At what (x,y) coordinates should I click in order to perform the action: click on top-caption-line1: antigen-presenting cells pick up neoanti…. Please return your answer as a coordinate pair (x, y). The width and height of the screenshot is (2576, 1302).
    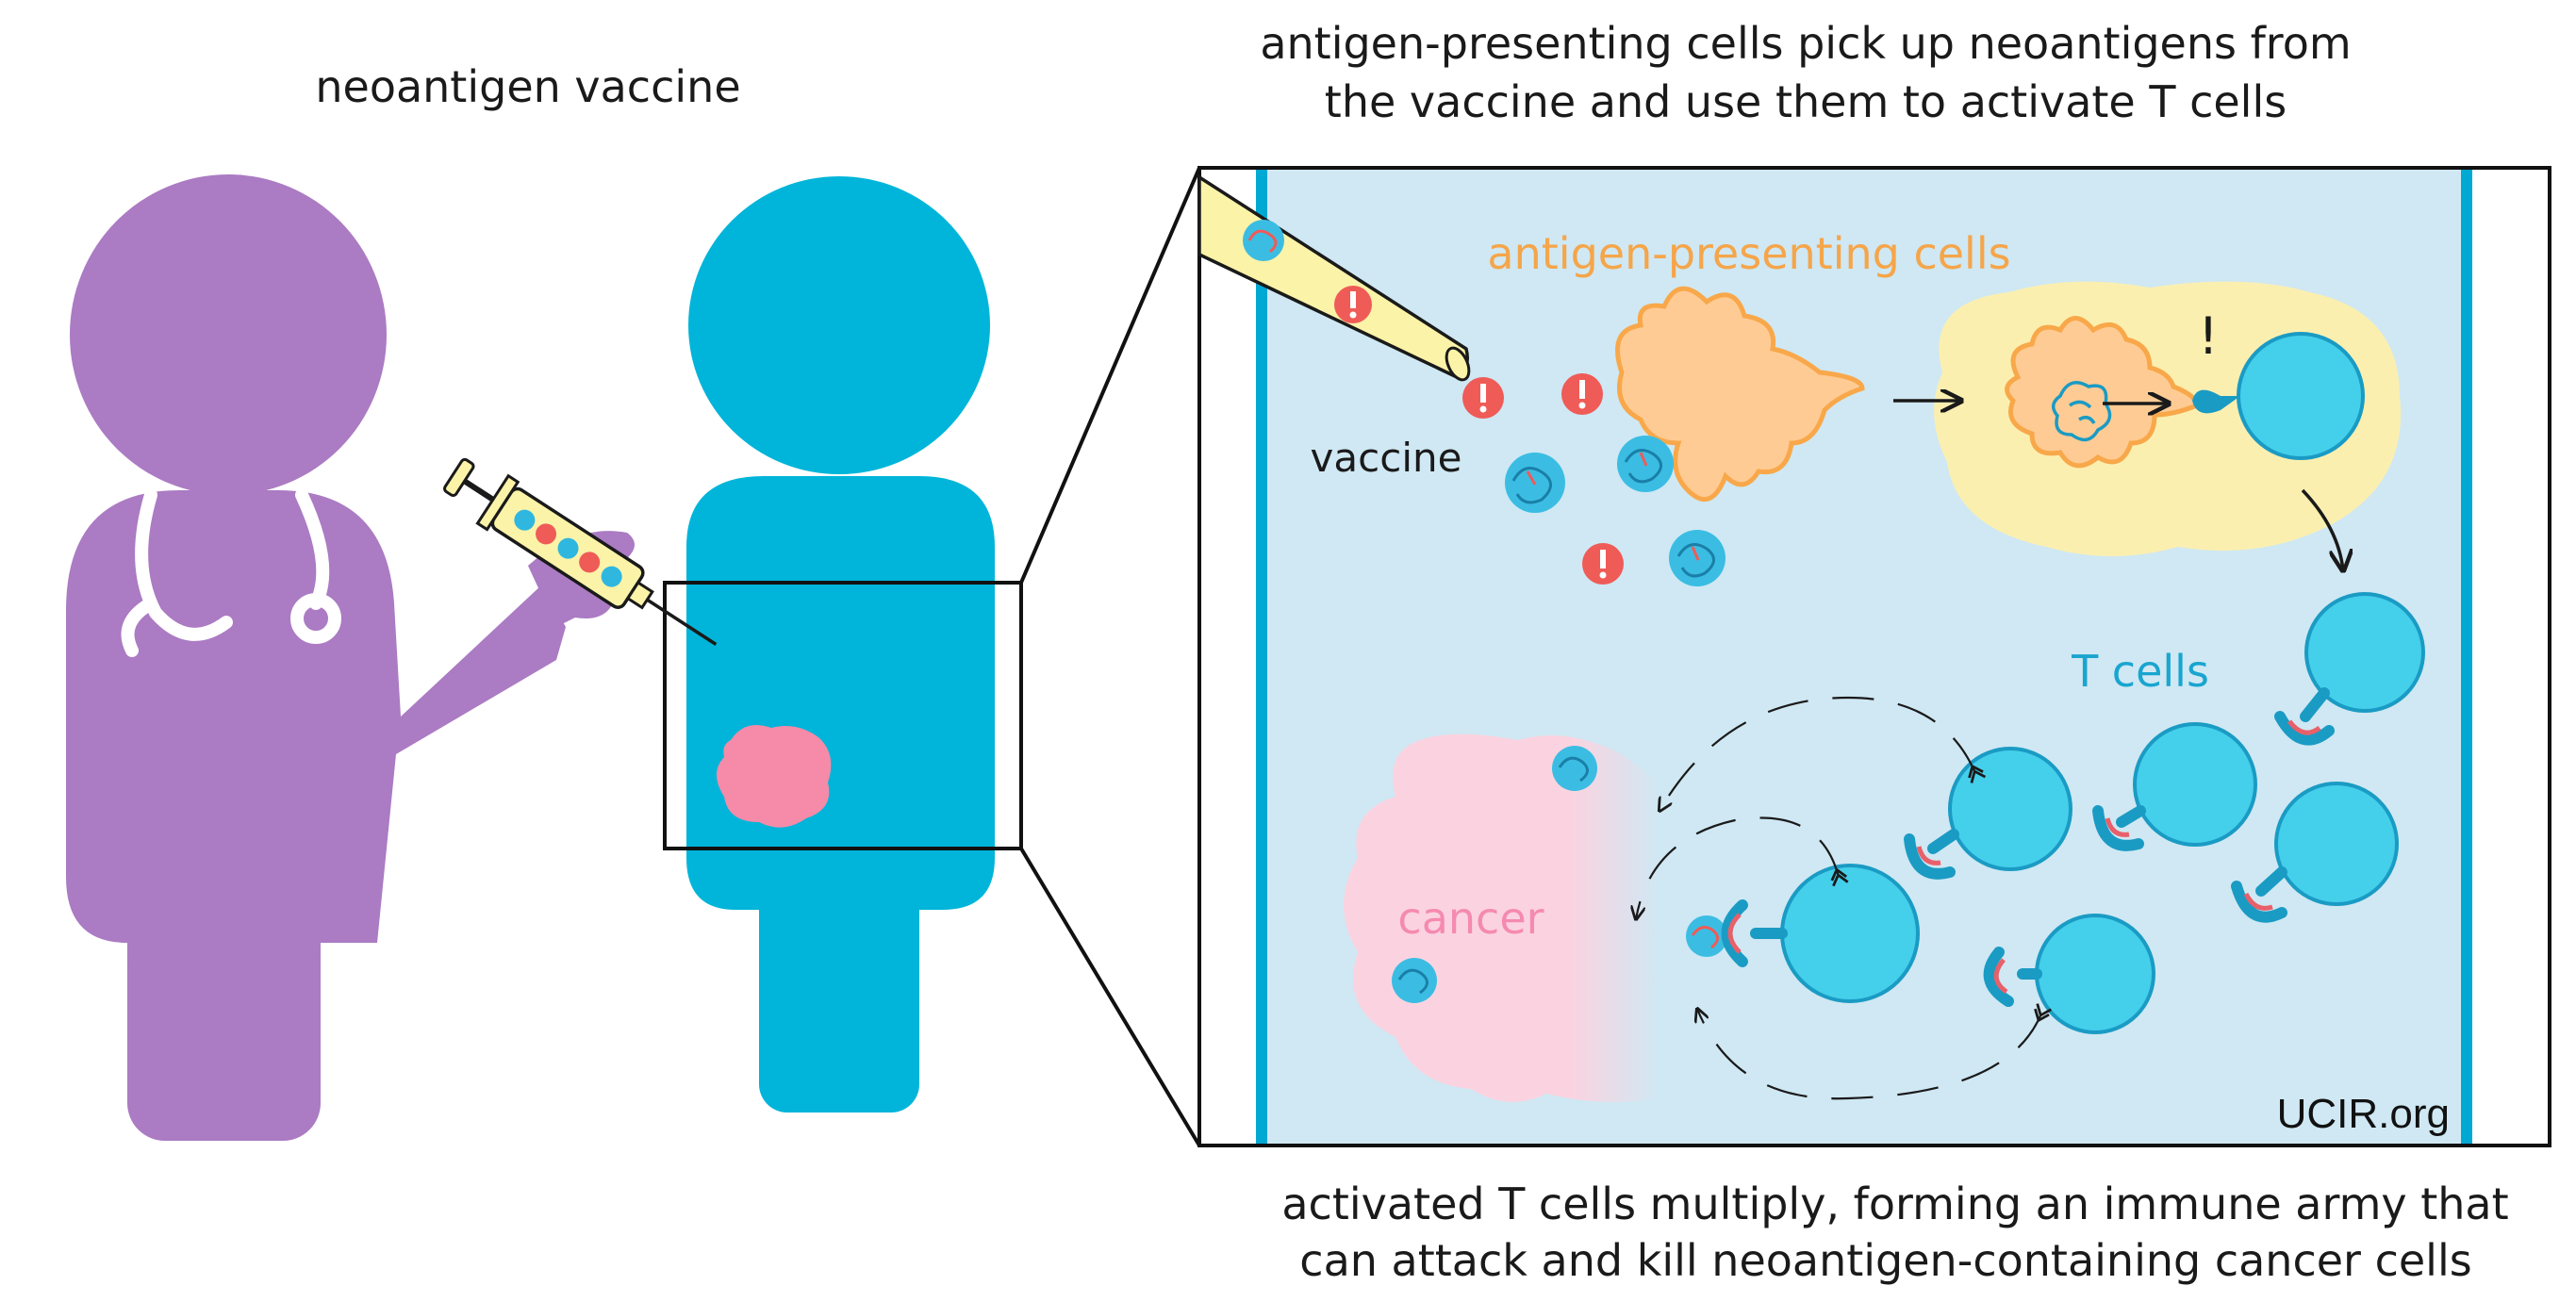
    Looking at the image, I should click on (1805, 43).